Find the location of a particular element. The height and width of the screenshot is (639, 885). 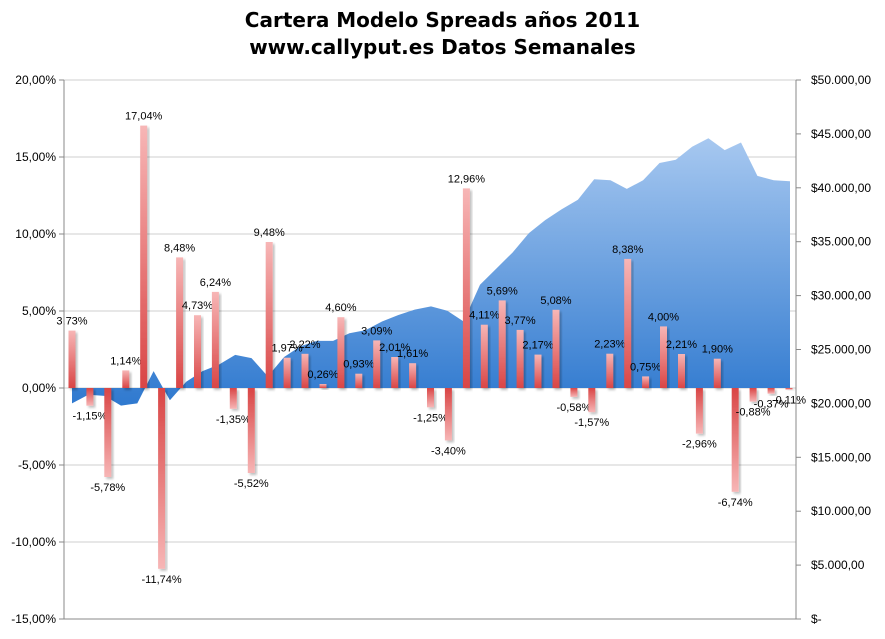

bar-data-label: -3,40% is located at coordinates (448, 451).